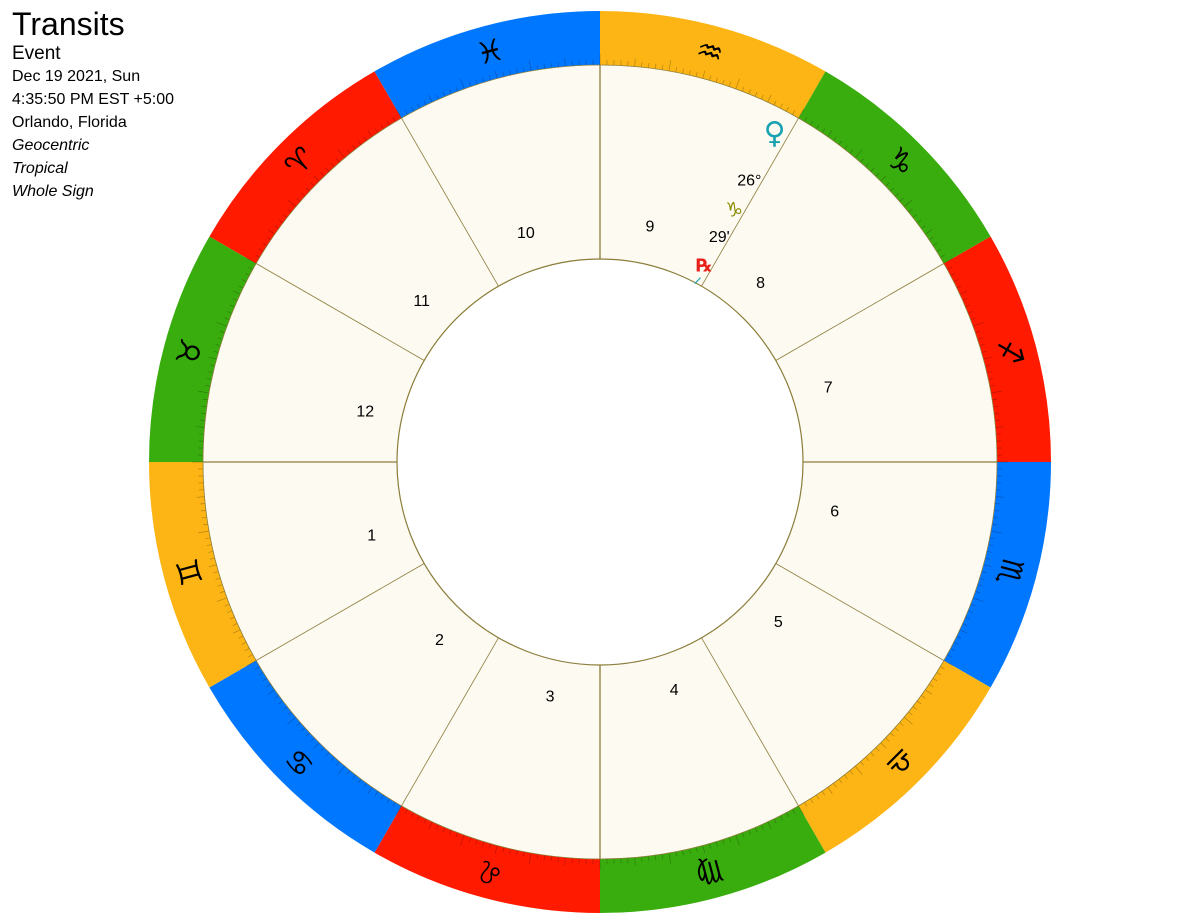 Image resolution: width=1200 pixels, height=924 pixels. What do you see at coordinates (203, 575) in the screenshot?
I see `sign-segment-gemini` at bounding box center [203, 575].